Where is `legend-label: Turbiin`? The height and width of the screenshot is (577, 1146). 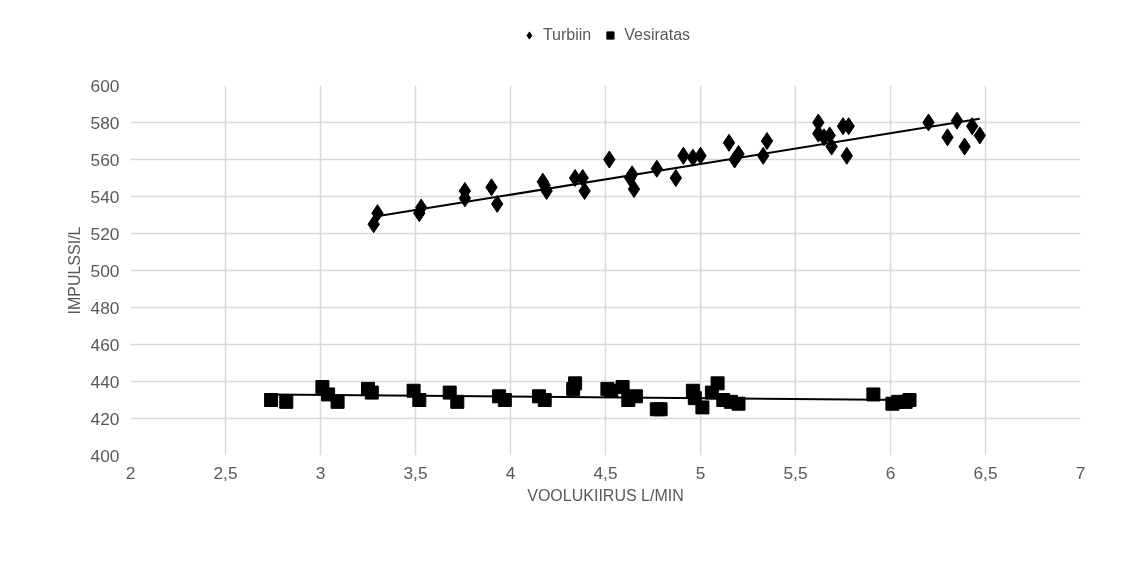
legend-label: Turbiin is located at coordinates (567, 35).